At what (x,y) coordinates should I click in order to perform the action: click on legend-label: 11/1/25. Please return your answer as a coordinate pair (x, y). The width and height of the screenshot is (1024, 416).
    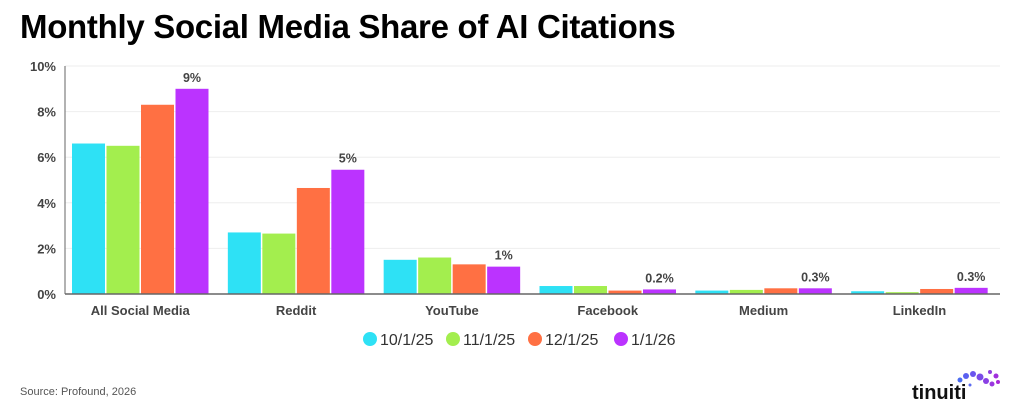
    Looking at the image, I should click on (489, 340).